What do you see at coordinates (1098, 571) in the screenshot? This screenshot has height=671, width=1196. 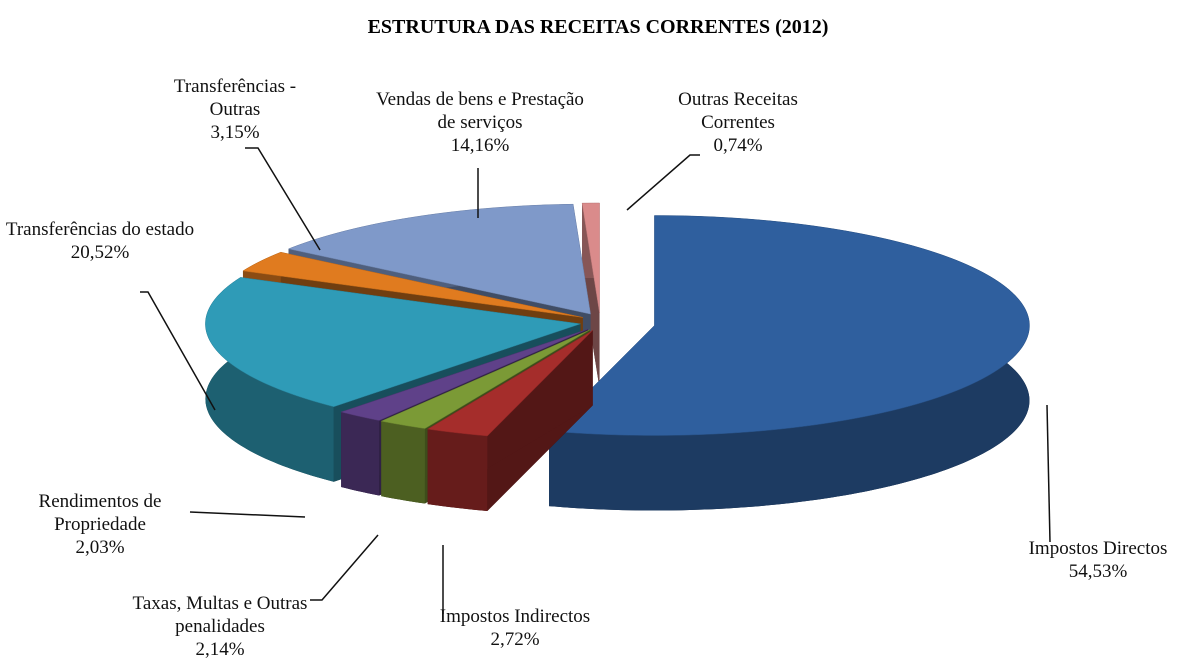 I see `value-label: 54,53%` at bounding box center [1098, 571].